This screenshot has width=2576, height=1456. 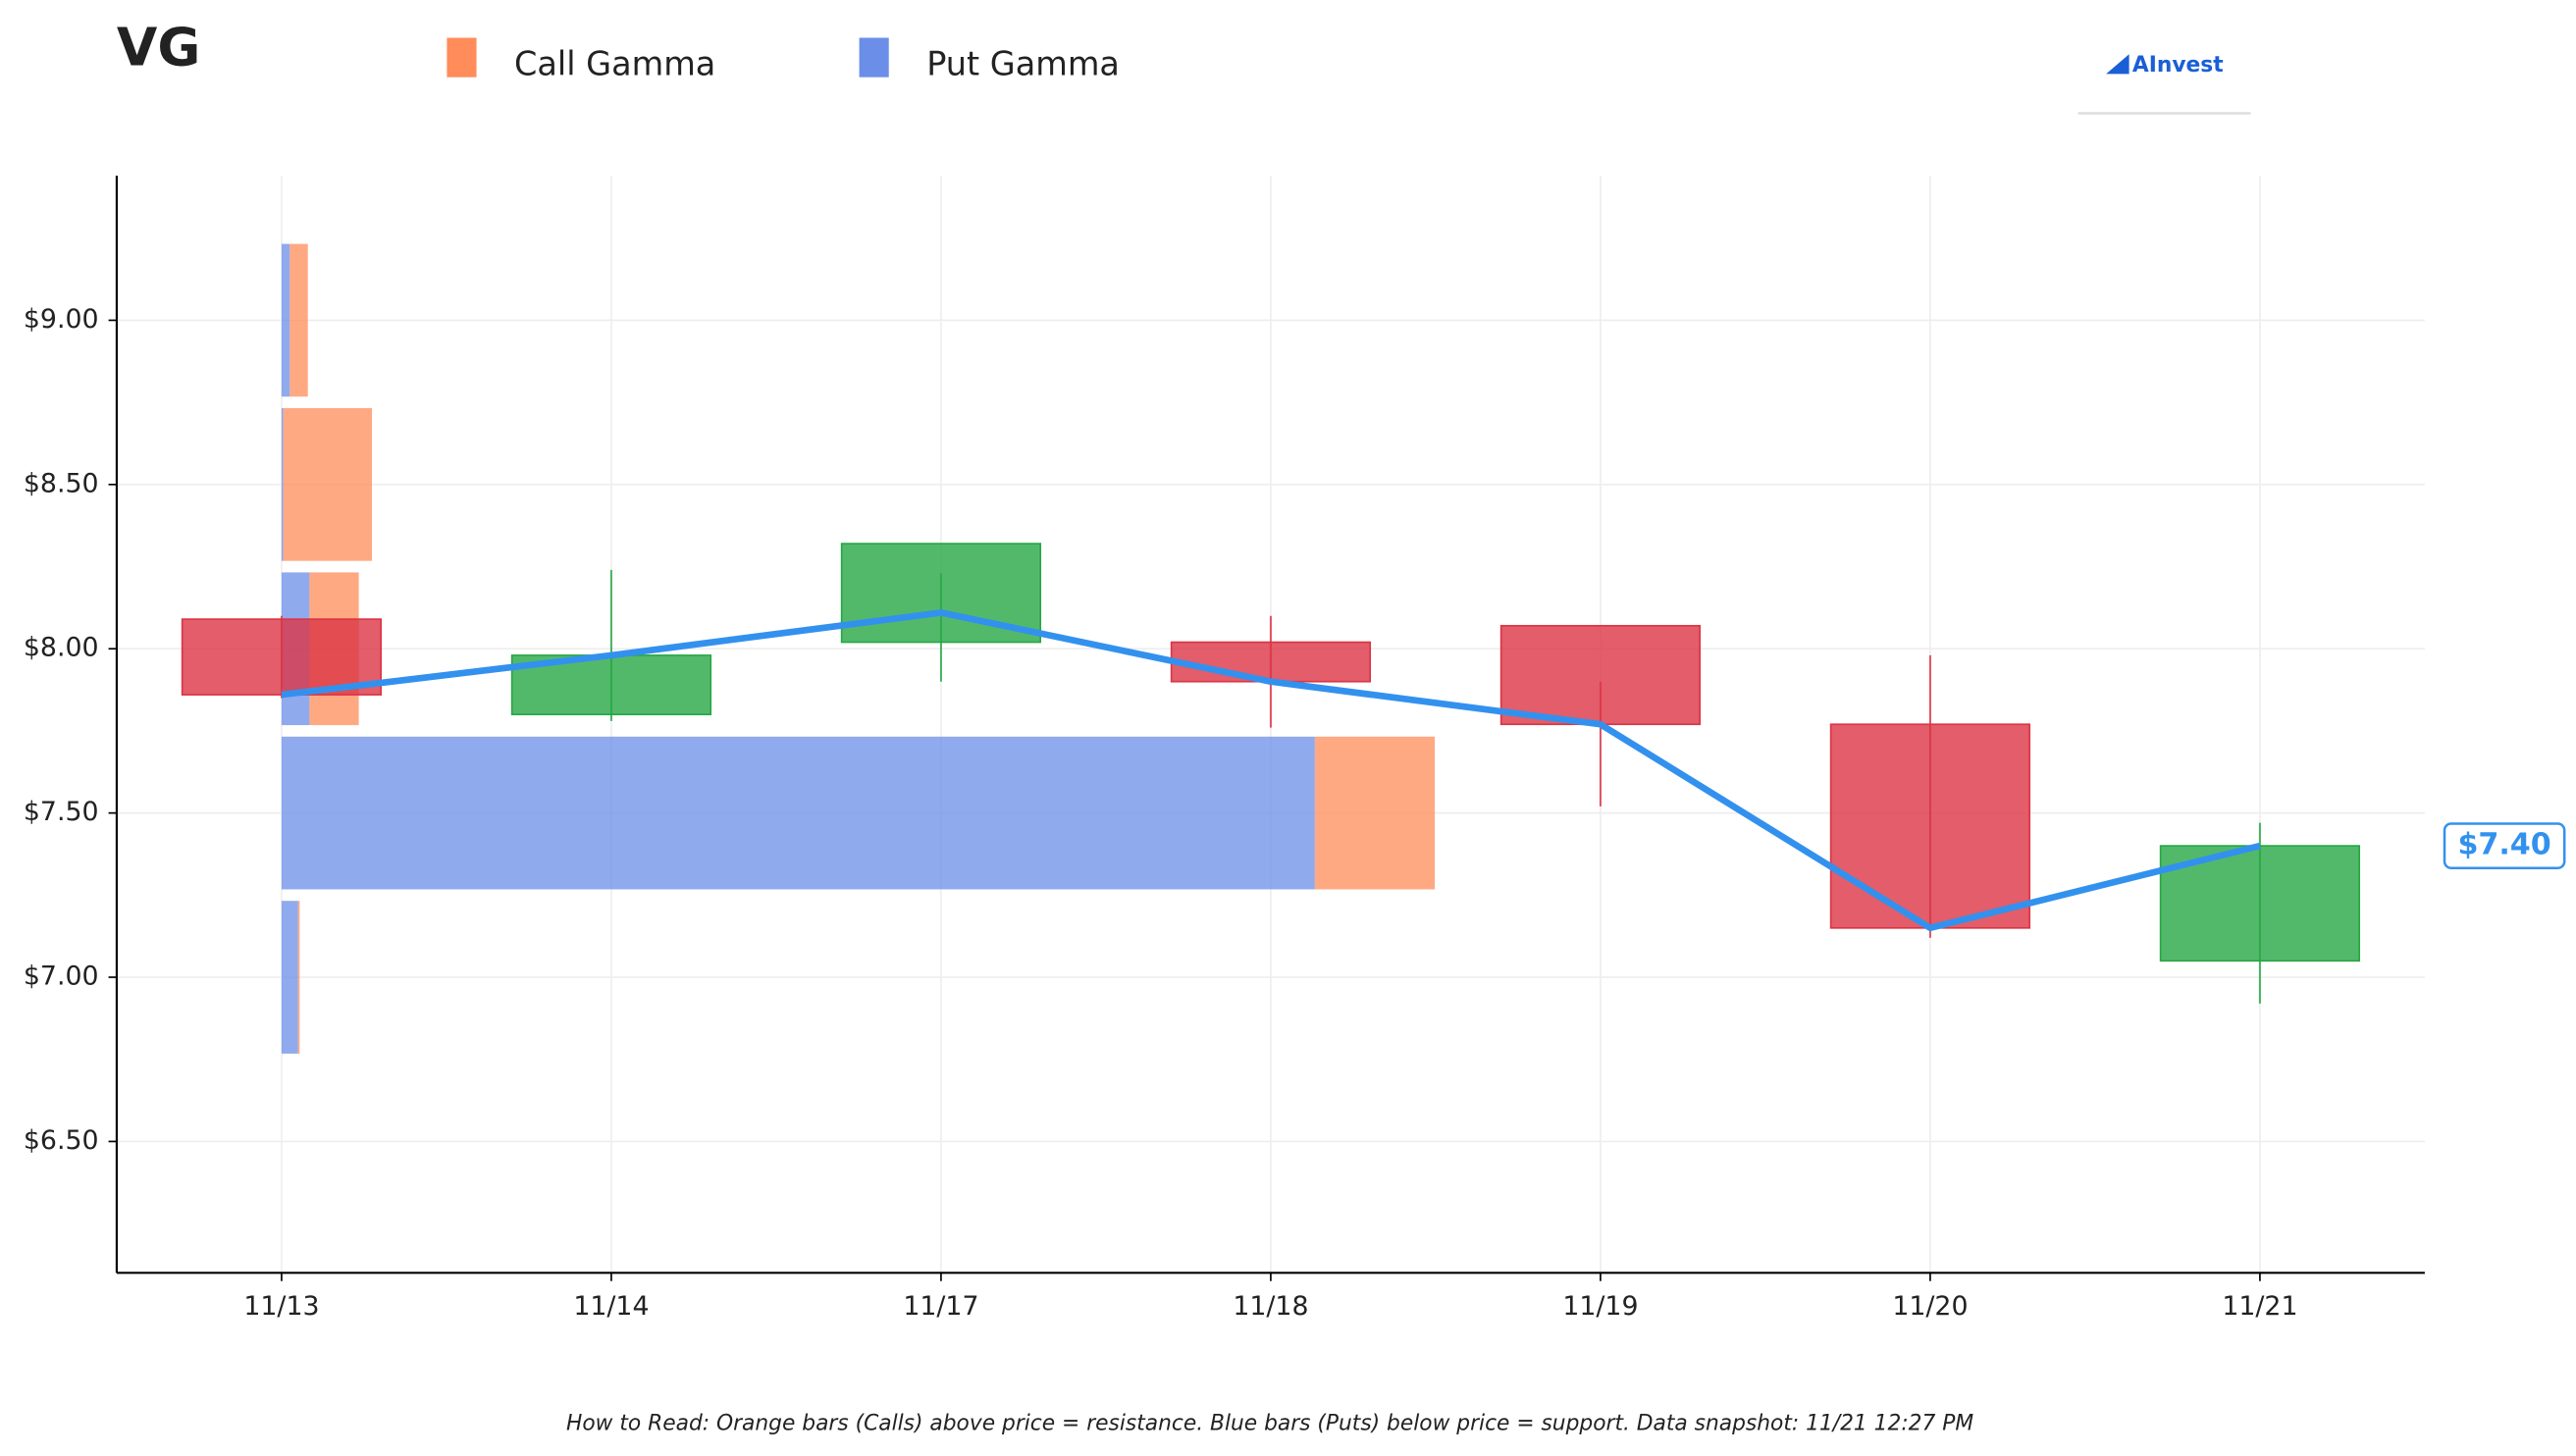 I want to click on brand-logo: AInvest, so click(x=2178, y=65).